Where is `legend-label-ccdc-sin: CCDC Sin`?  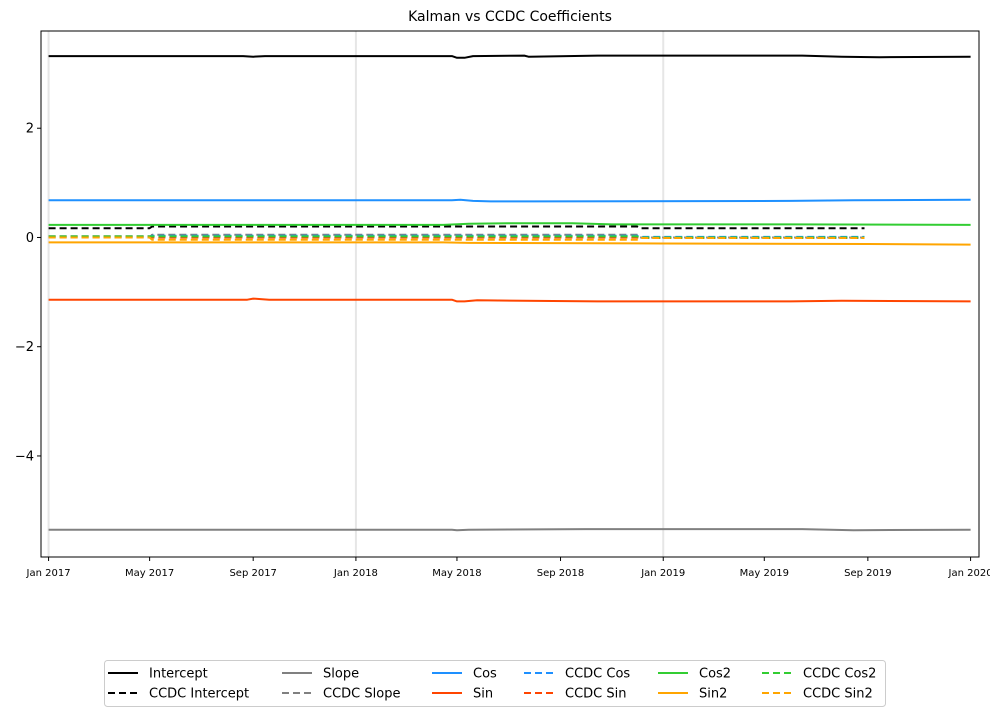
legend-label-ccdc-sin: CCDC Sin is located at coordinates (595, 694).